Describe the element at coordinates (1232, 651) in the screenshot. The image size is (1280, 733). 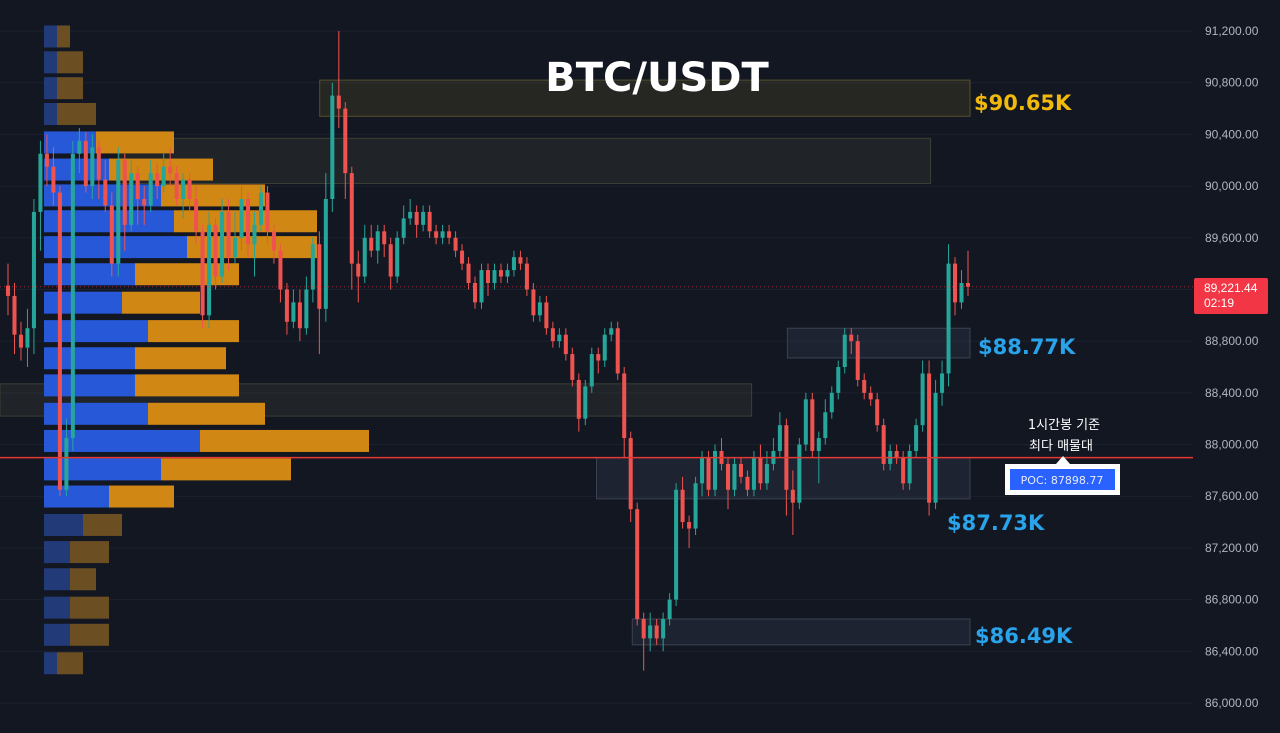
I see `y-tick-label: 86,400.00` at that location.